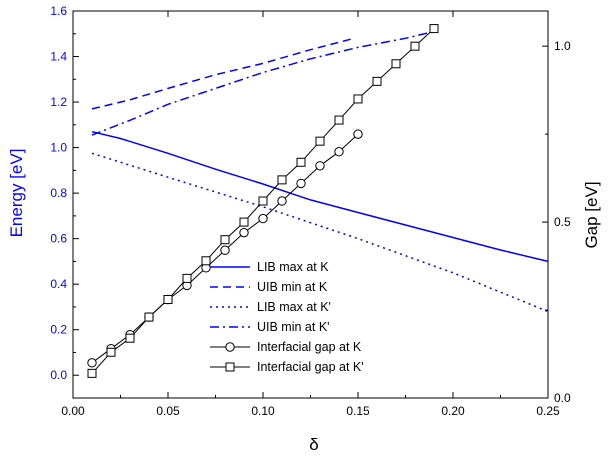 This screenshot has height=461, width=609. What do you see at coordinates (16, 193) in the screenshot?
I see `y-left-axis-title: Energy [eV]` at bounding box center [16, 193].